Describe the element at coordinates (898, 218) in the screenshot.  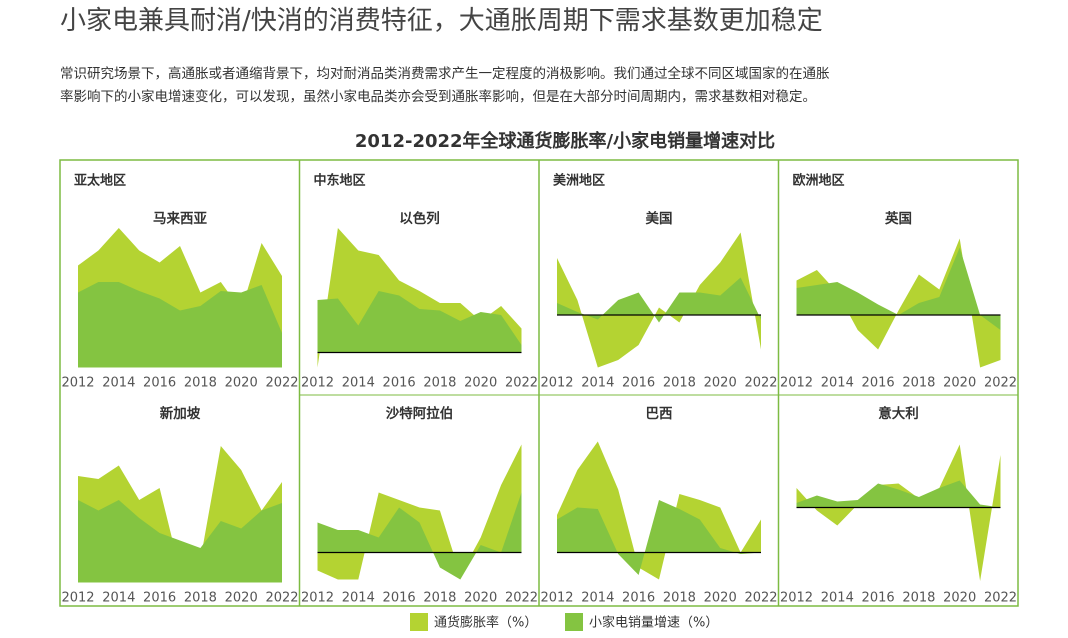
I see `chart-subtitle: 英国` at that location.